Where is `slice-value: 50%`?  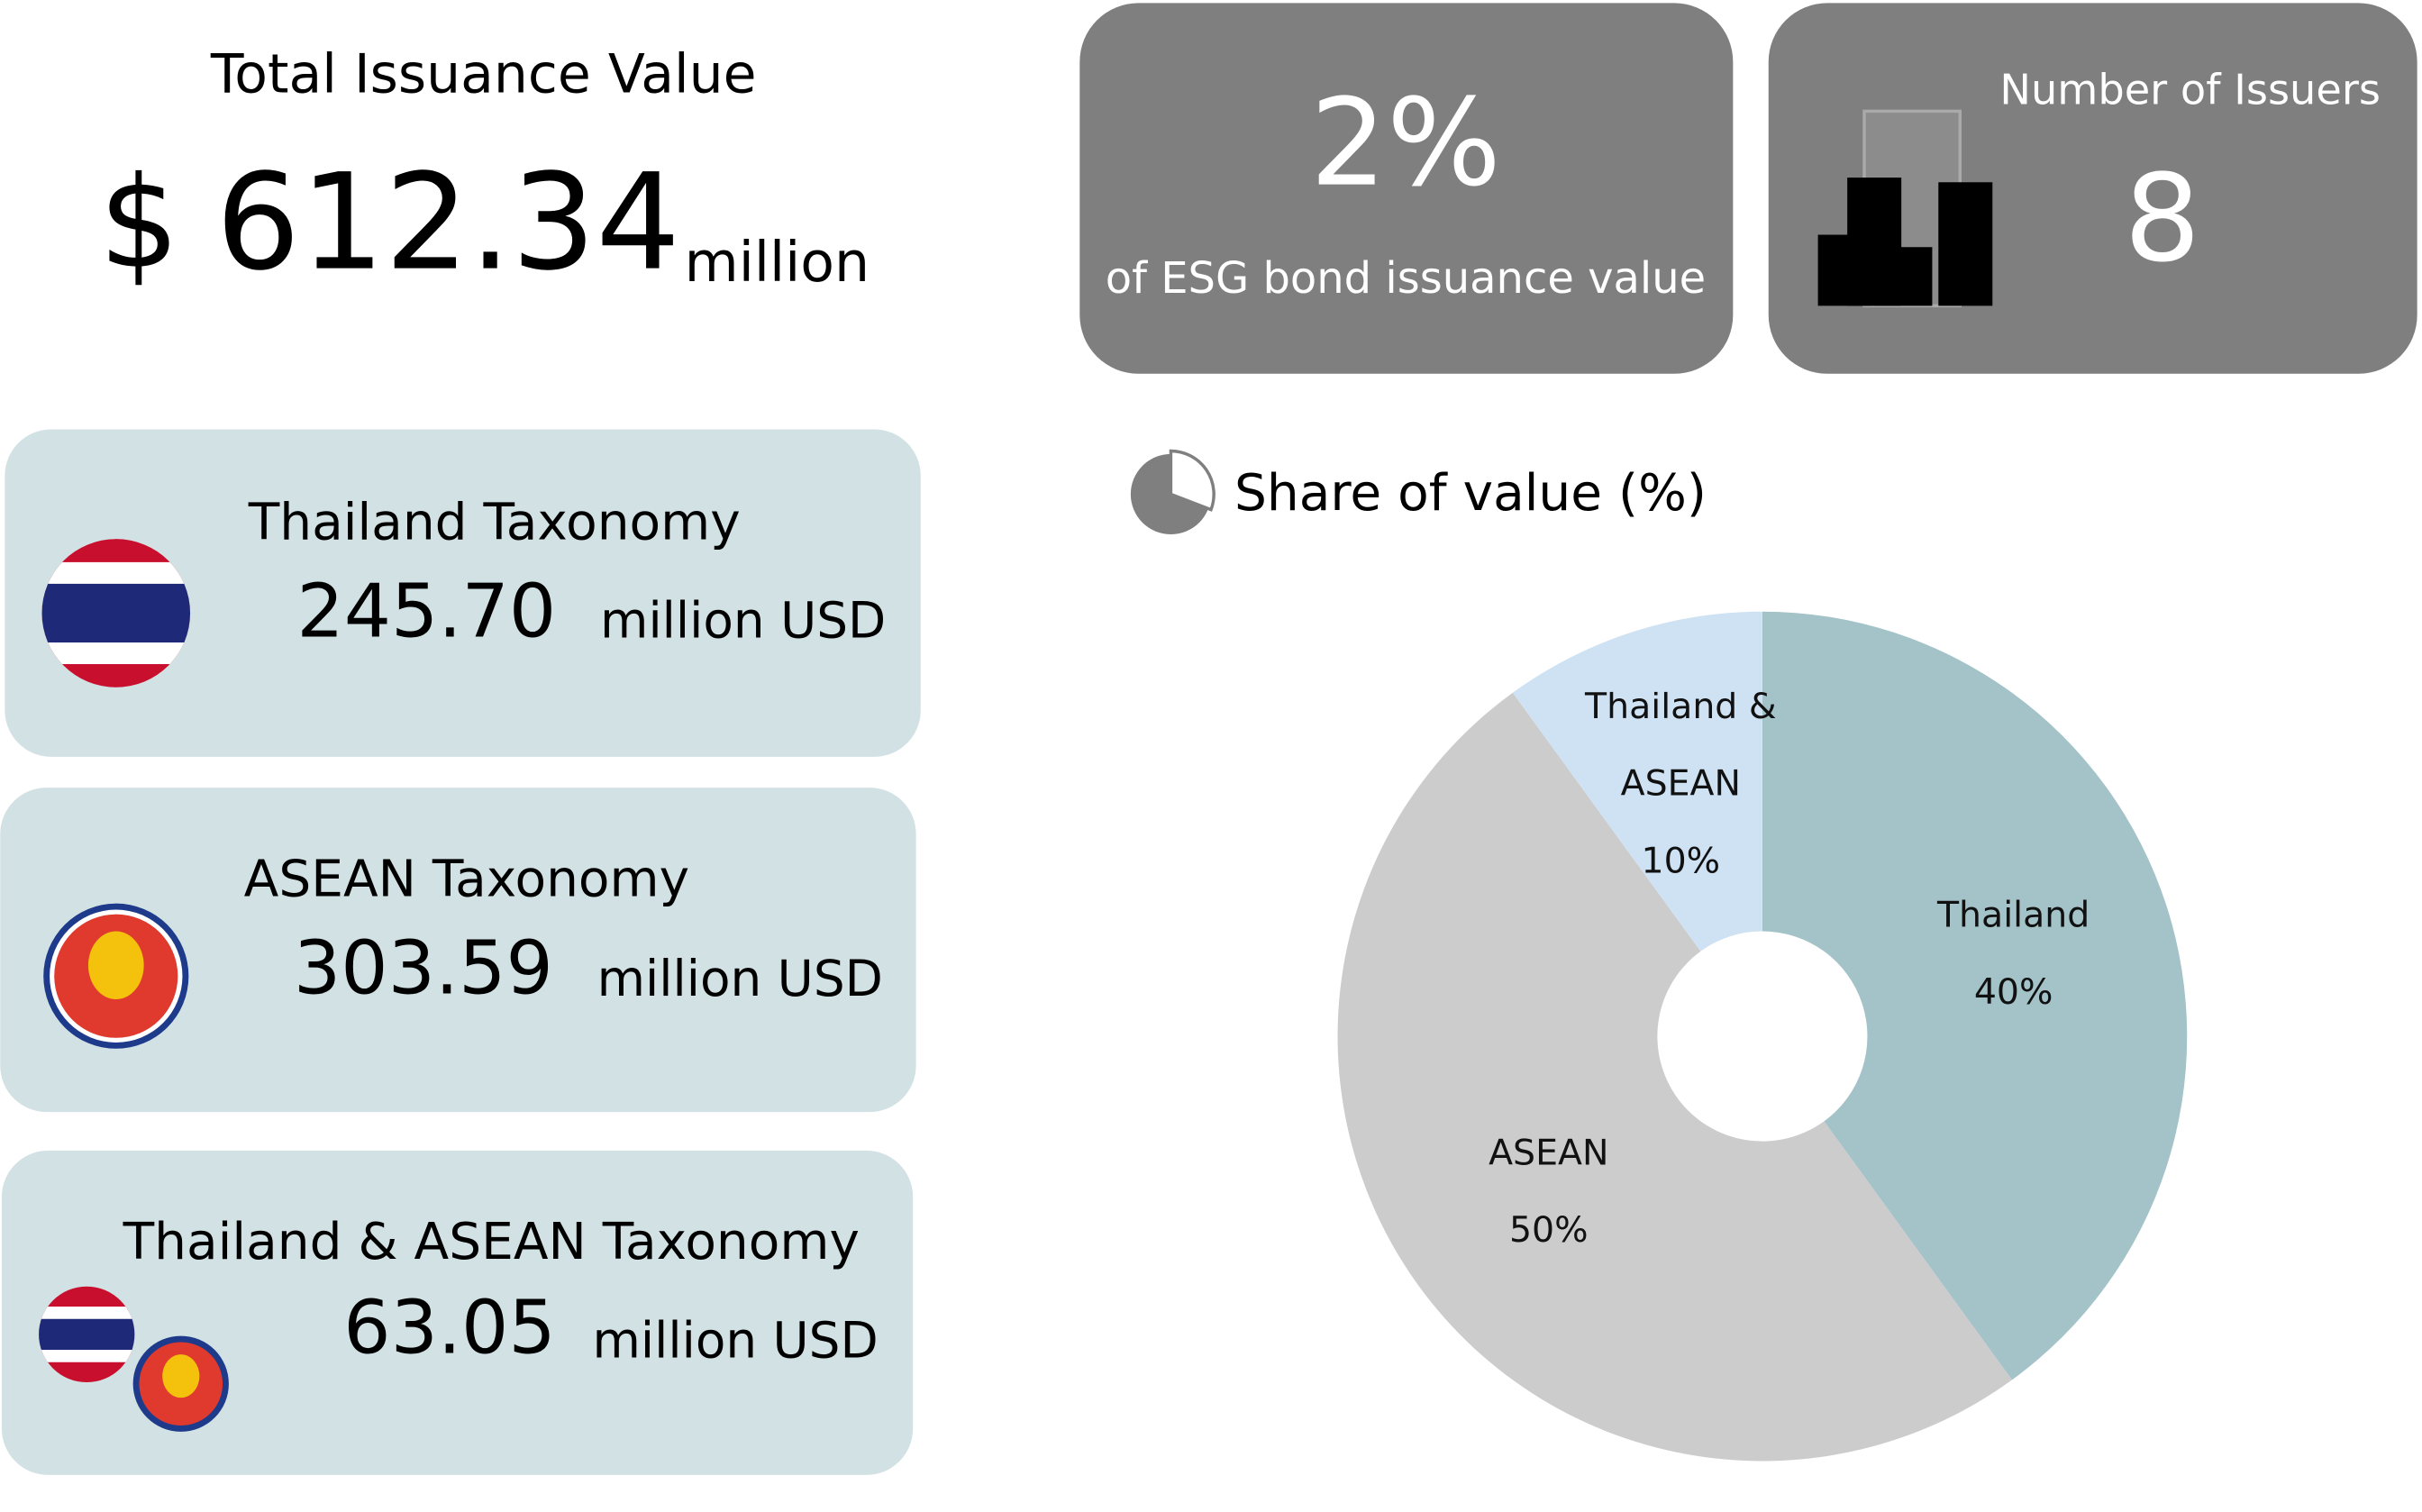 slice-value: 50% is located at coordinates (1548, 1230).